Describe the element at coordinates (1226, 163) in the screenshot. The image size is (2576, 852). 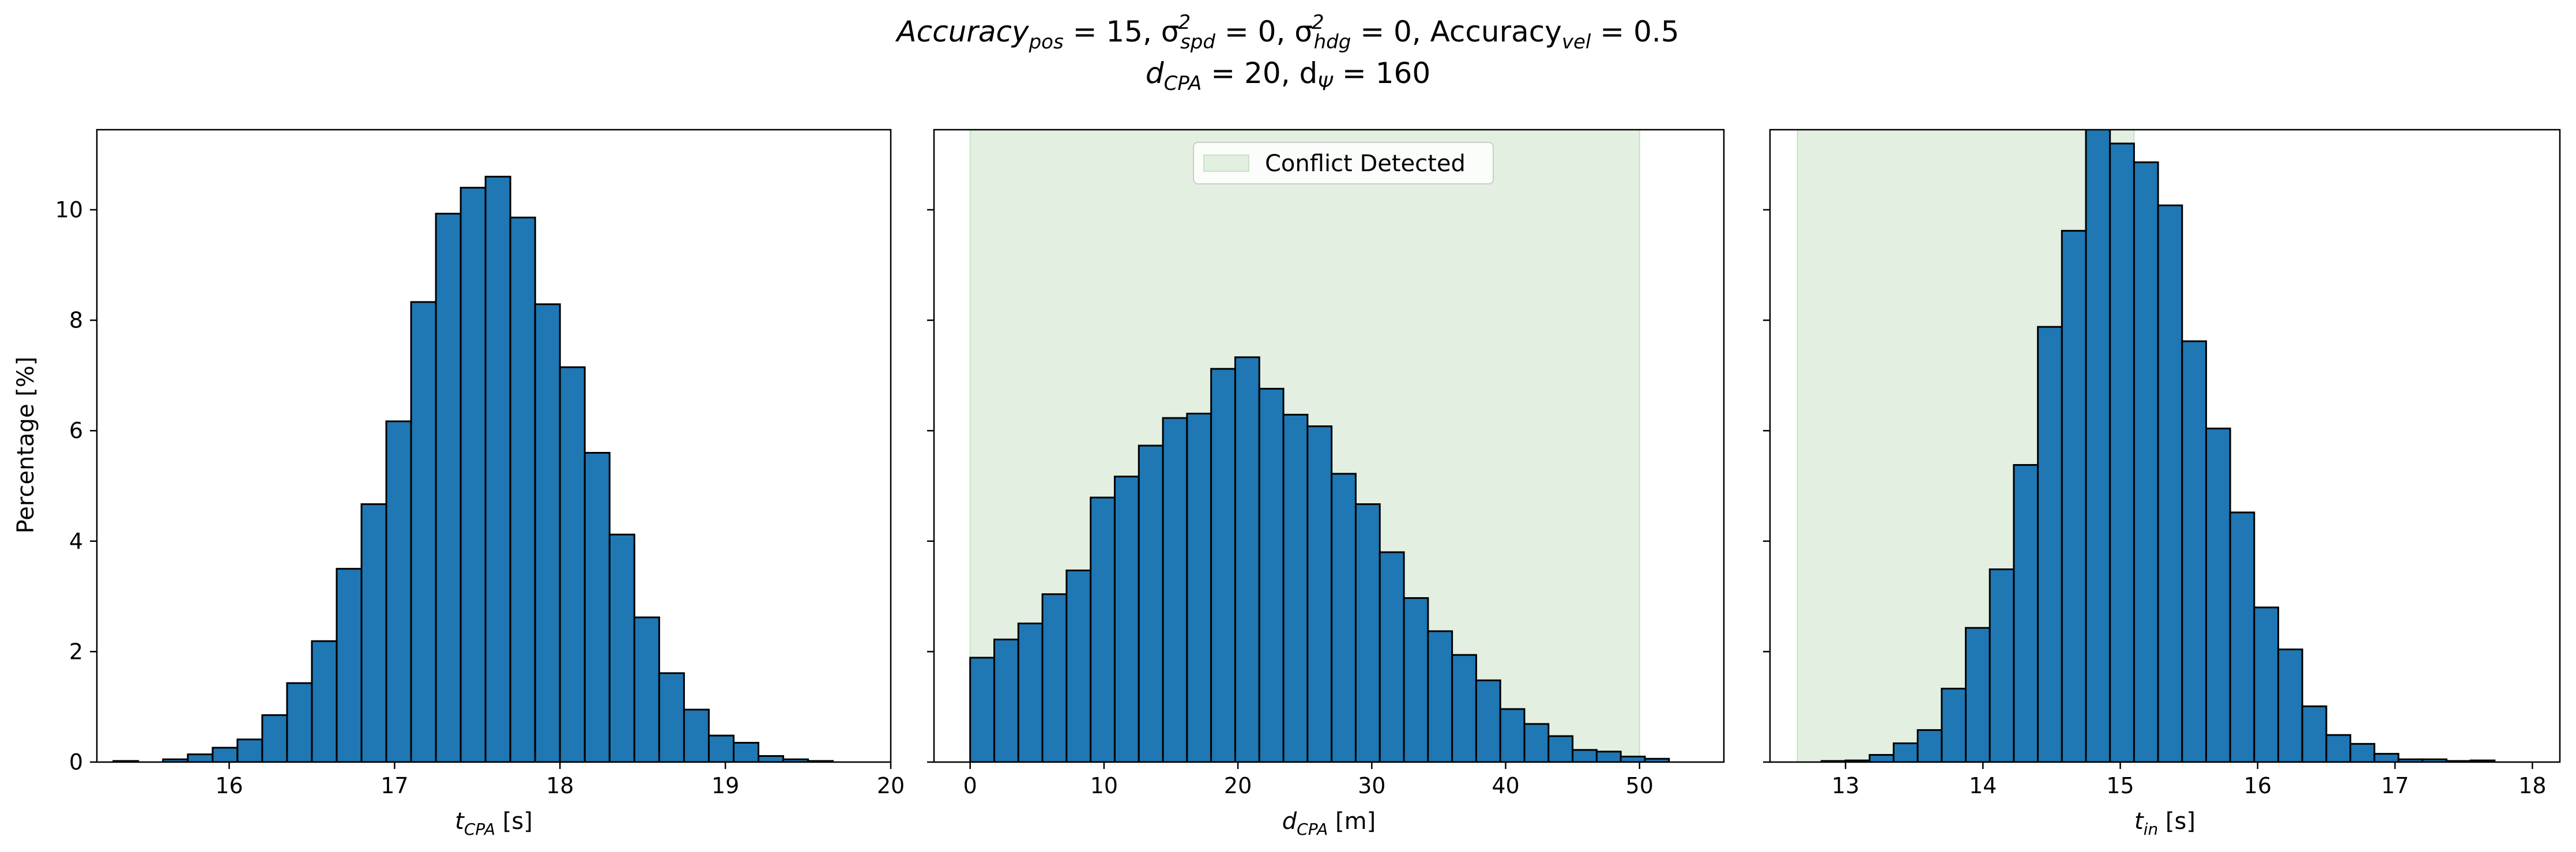
I see `legend-swatch` at that location.